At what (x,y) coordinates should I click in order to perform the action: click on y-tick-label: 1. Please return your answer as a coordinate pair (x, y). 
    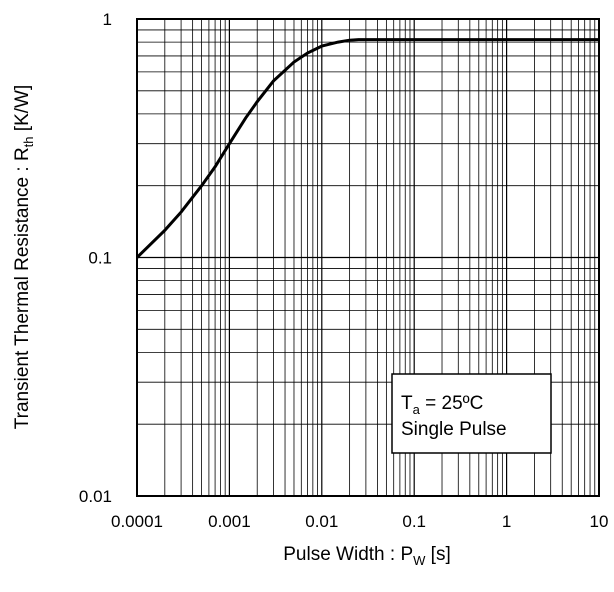
    Looking at the image, I should click on (107, 19).